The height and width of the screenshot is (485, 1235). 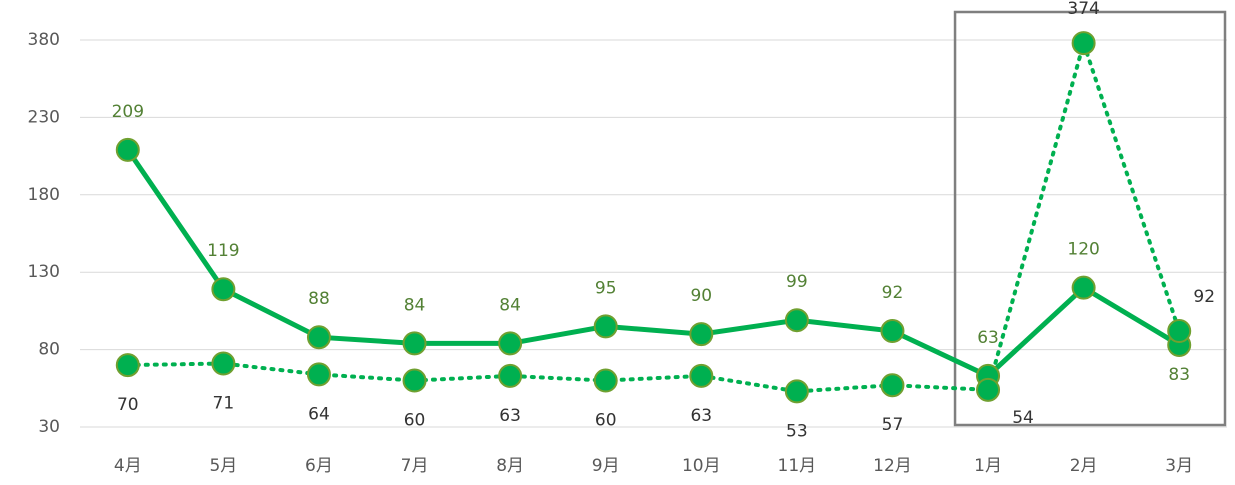 I want to click on x-tick-label: 4月, so click(x=128, y=466).